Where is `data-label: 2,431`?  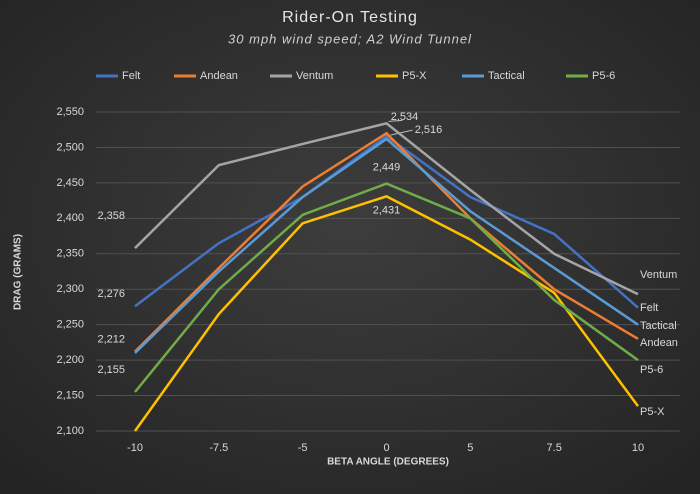
data-label: 2,431 is located at coordinates (387, 210).